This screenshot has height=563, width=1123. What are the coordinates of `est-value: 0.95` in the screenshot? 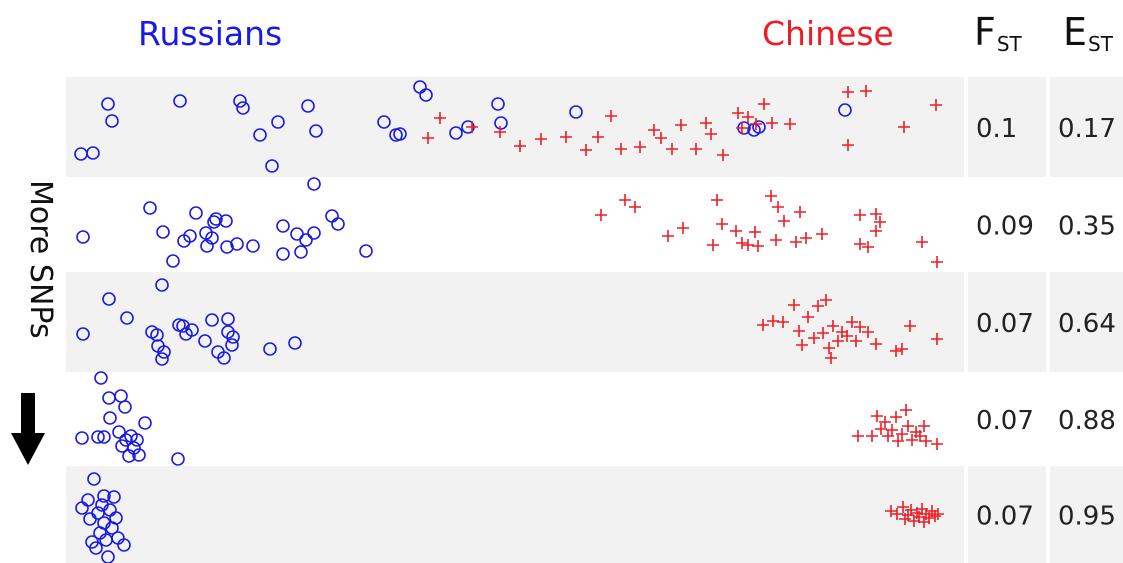 It's located at (1087, 517).